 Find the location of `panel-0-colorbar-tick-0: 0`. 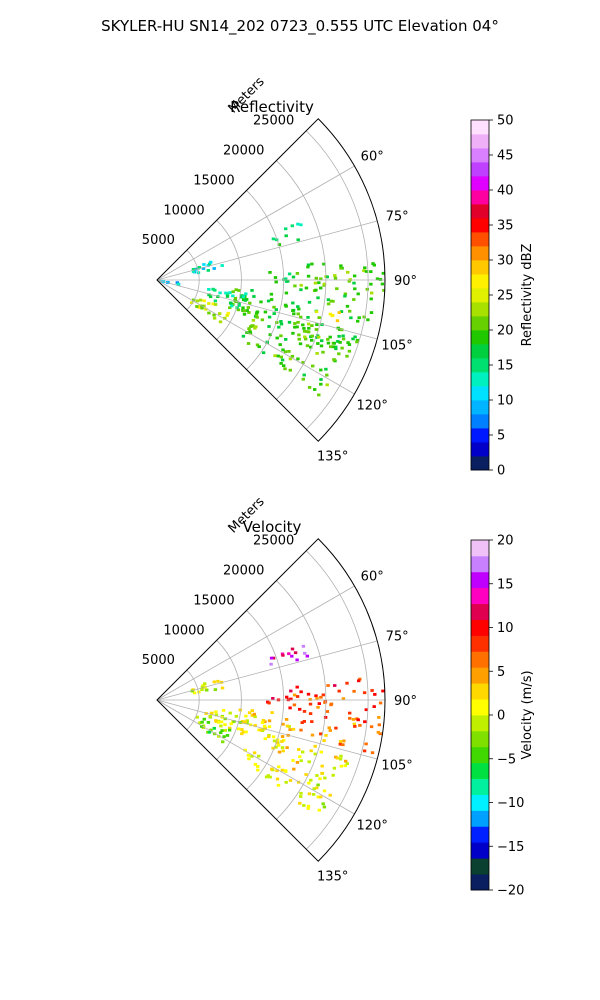

panel-0-colorbar-tick-0: 0 is located at coordinates (501, 471).